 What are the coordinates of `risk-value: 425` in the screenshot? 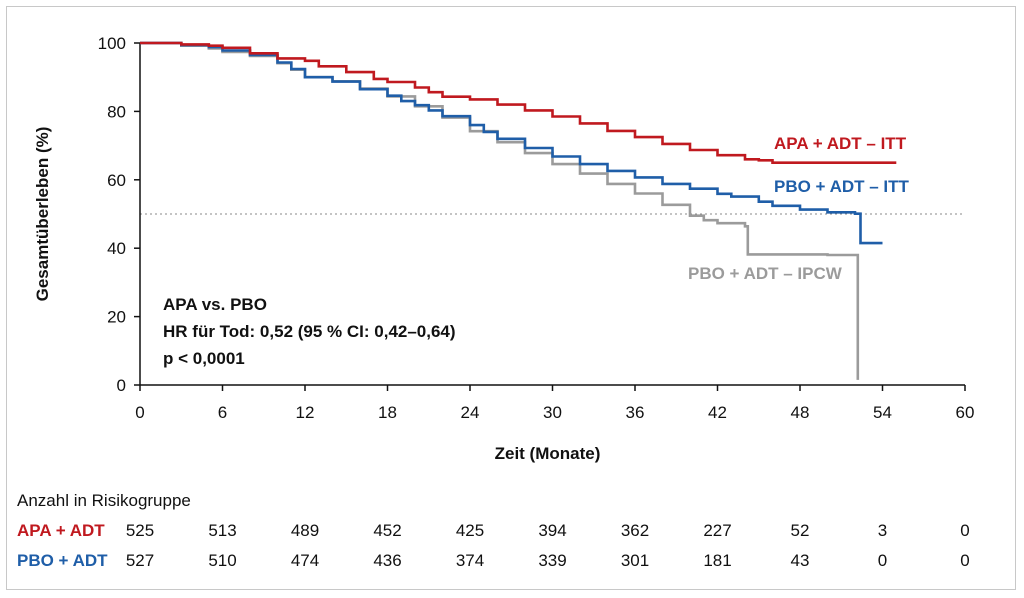 It's located at (470, 530).